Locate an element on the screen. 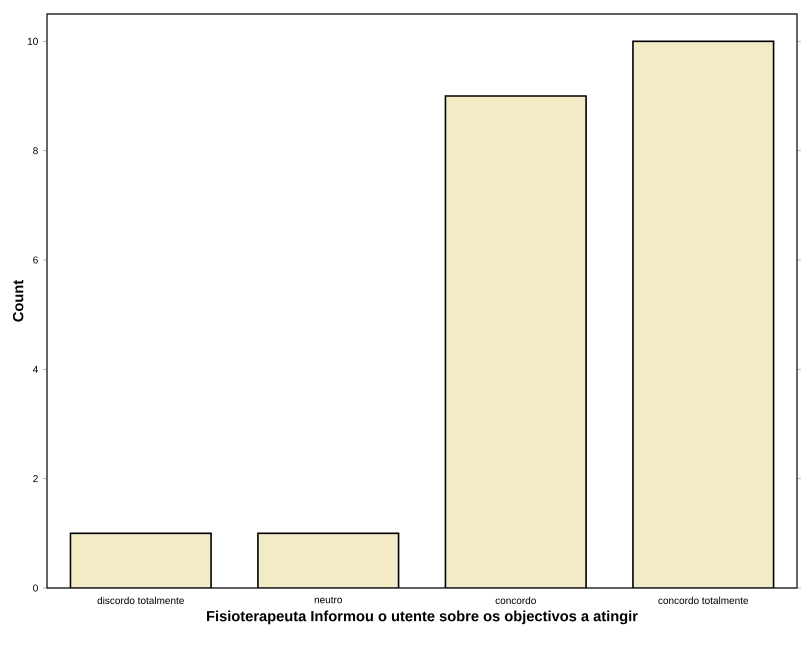 The height and width of the screenshot is (650, 802). x-tick-label: neutro is located at coordinates (328, 600).